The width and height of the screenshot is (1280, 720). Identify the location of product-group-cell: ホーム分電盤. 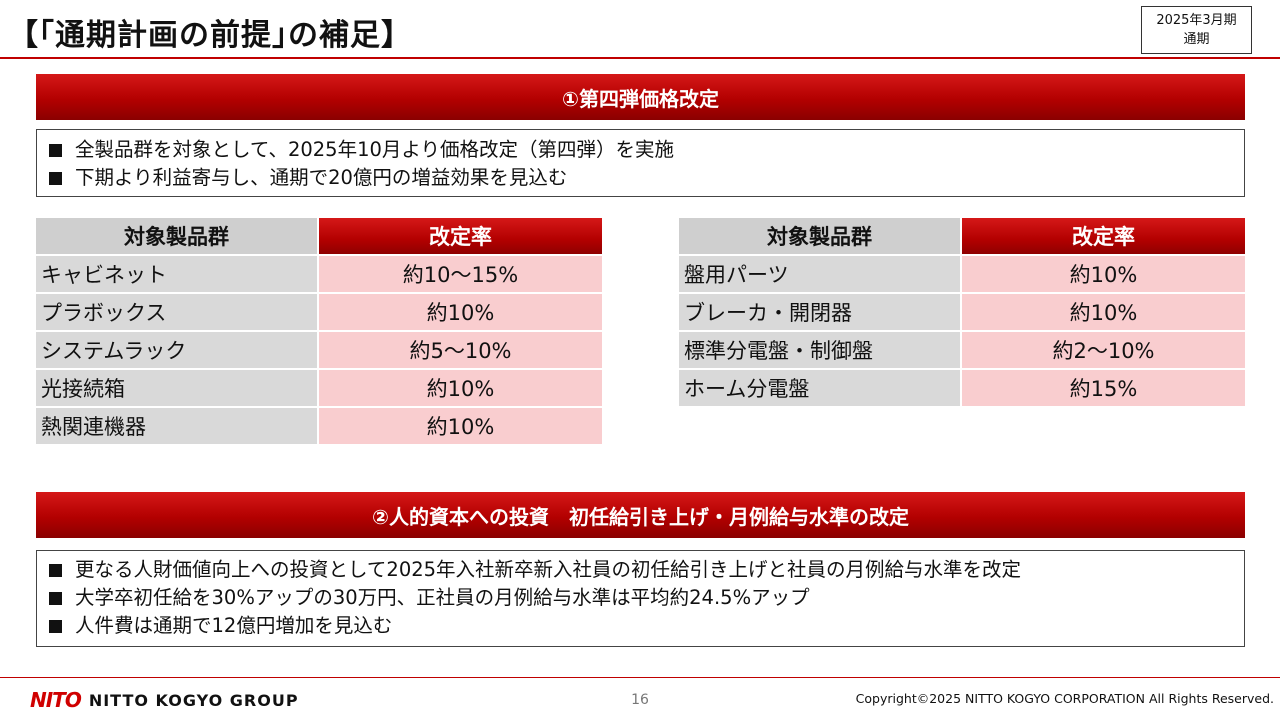
(820, 389).